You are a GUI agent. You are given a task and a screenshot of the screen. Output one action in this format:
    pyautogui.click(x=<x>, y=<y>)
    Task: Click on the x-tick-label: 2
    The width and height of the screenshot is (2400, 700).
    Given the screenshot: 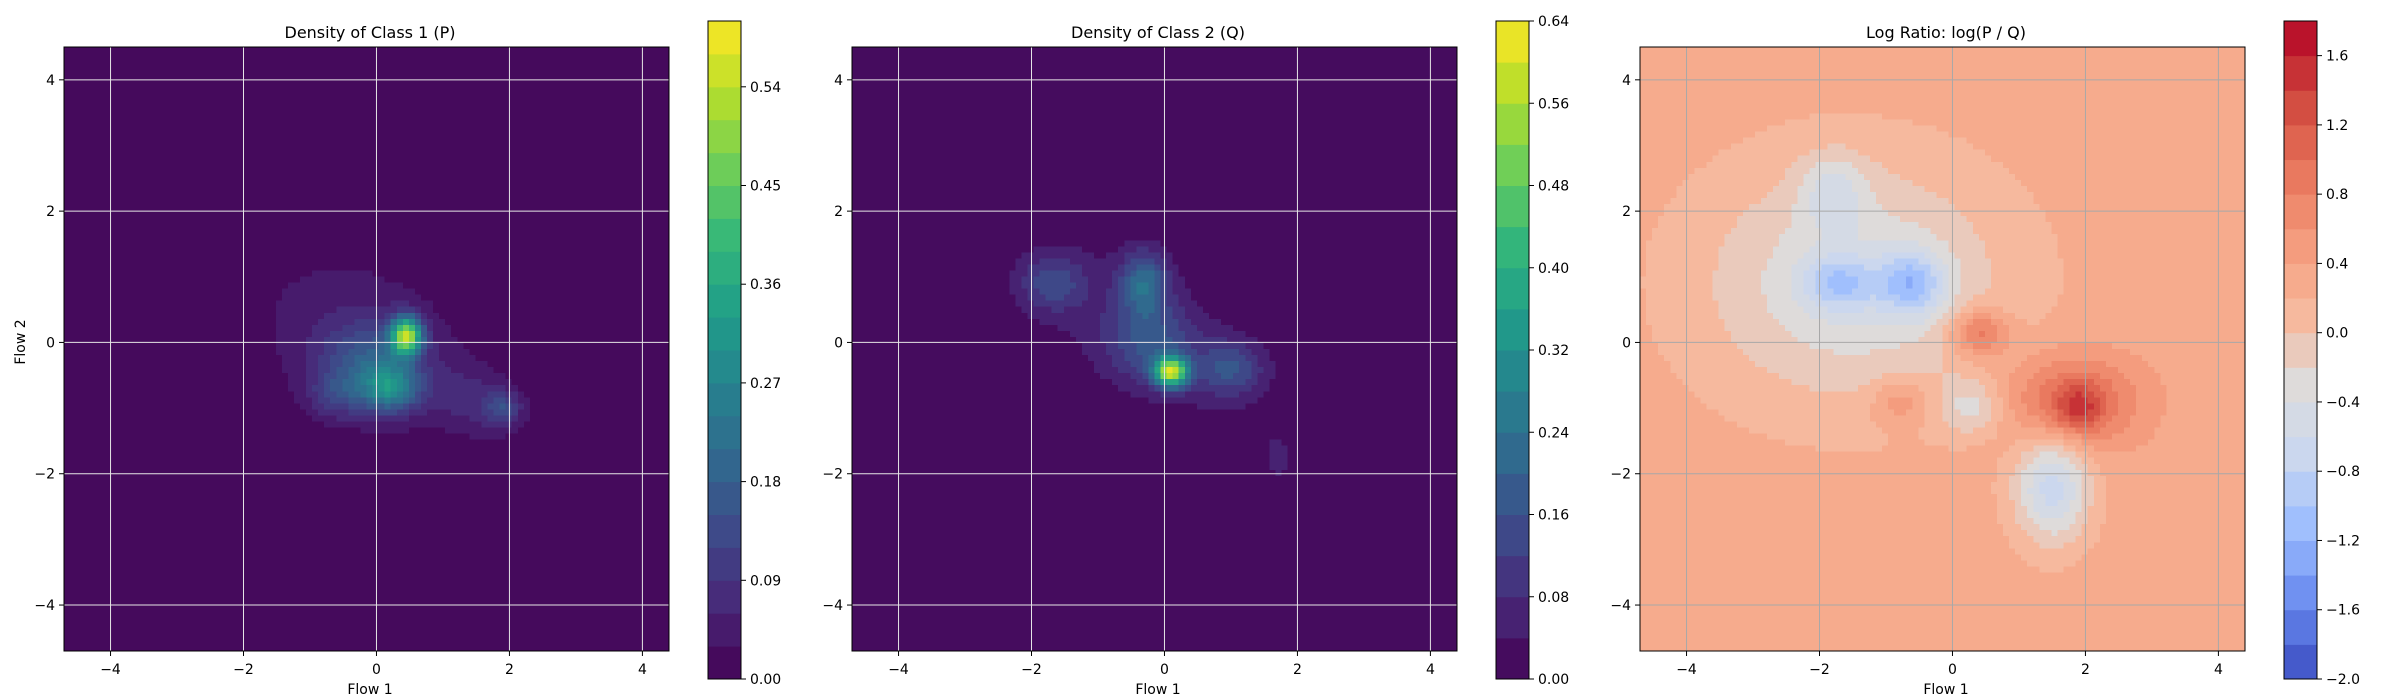 What is the action you would take?
    pyautogui.click(x=509, y=670)
    